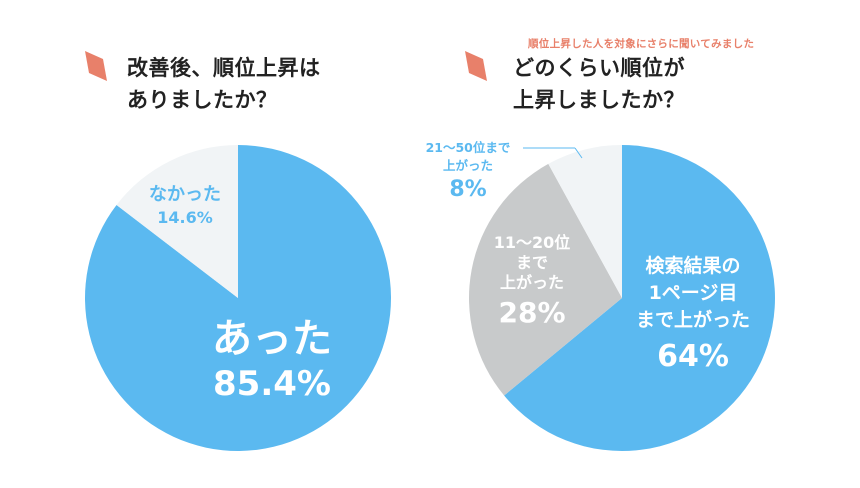 Image resolution: width=860 pixels, height=488 pixels. Describe the element at coordinates (224, 84) in the screenshot. I see `left-chart-title: 改善後、順位上昇は ありましたか？` at that location.